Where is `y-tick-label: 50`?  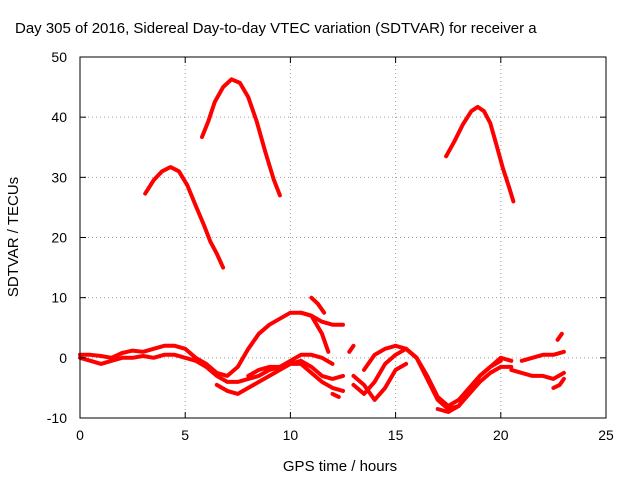 y-tick-label: 50 is located at coordinates (59, 57).